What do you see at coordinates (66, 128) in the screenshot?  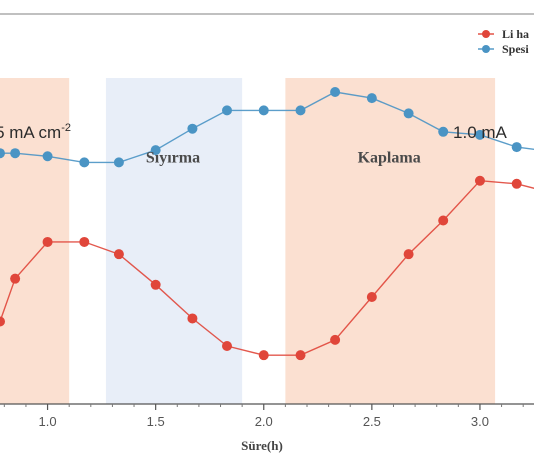 I see `annotation-superscript: -2` at bounding box center [66, 128].